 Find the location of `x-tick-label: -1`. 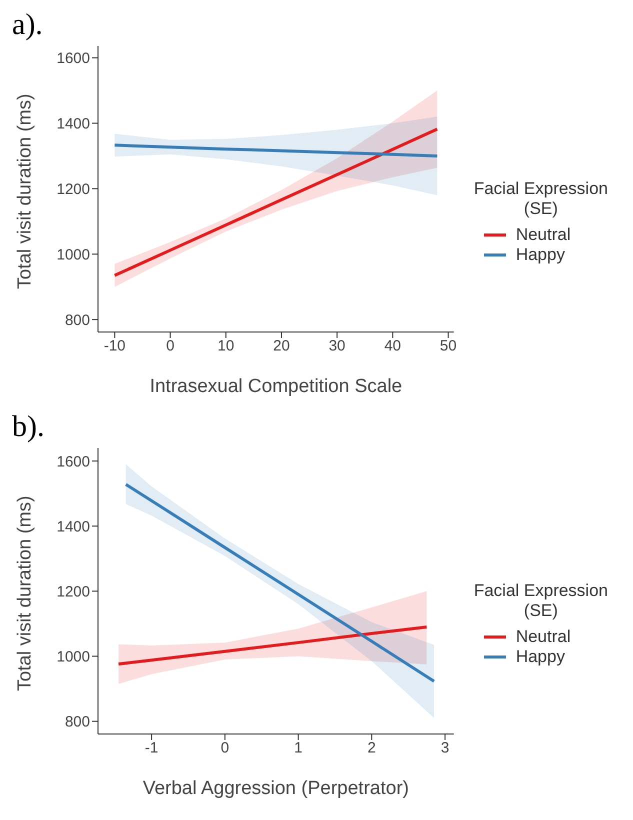

x-tick-label: -1 is located at coordinates (151, 748).